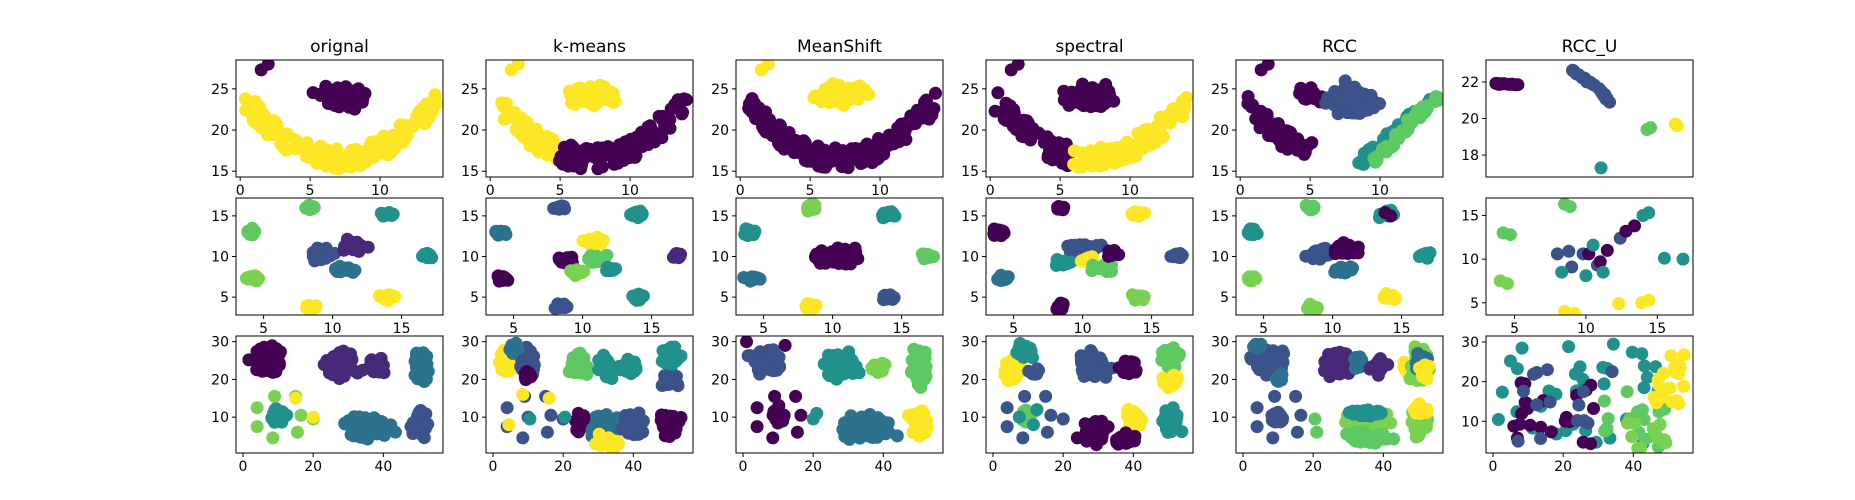  Describe the element at coordinates (1063, 467) in the screenshot. I see `x-tick-label: 20` at that location.